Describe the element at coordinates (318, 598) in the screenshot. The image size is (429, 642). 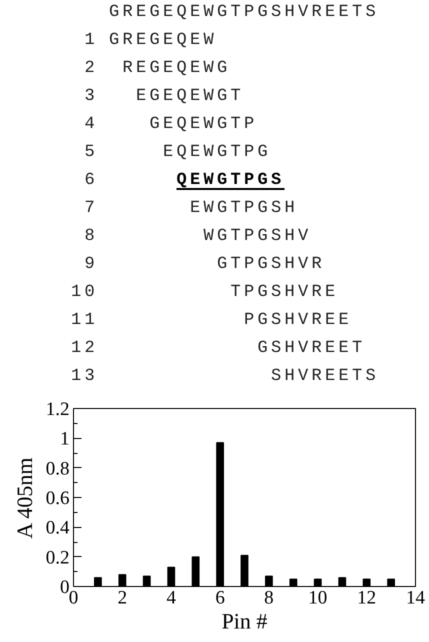
I see `x-tick-label: 10` at that location.